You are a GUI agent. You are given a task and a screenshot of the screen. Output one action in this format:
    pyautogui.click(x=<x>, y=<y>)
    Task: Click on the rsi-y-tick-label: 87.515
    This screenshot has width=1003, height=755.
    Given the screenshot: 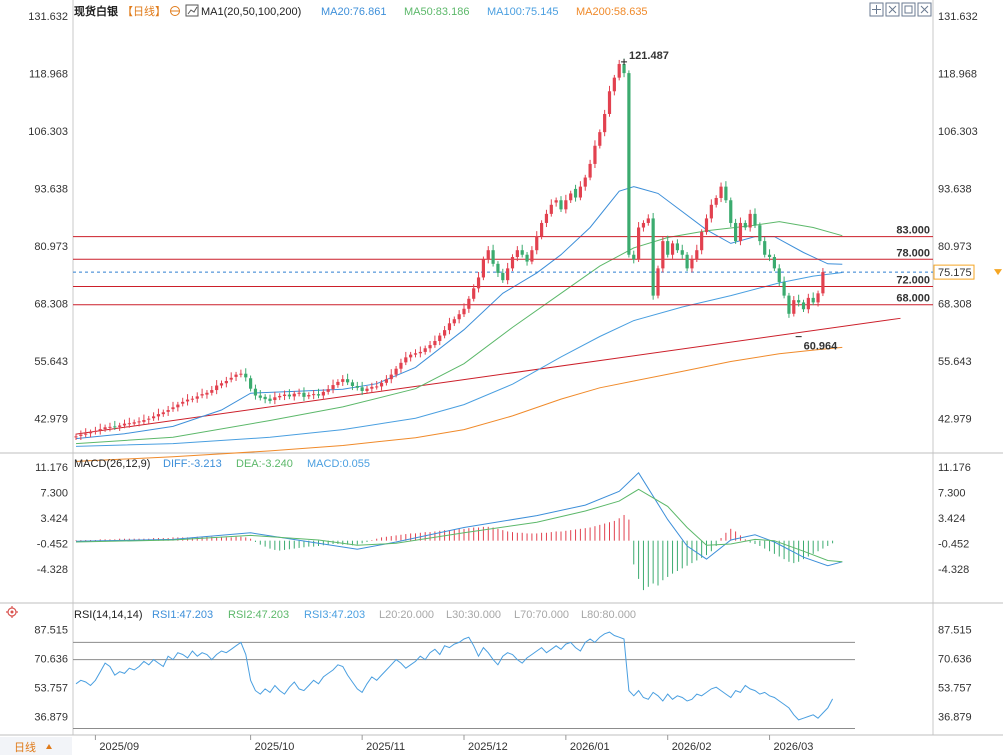 What is the action you would take?
    pyautogui.click(x=955, y=630)
    